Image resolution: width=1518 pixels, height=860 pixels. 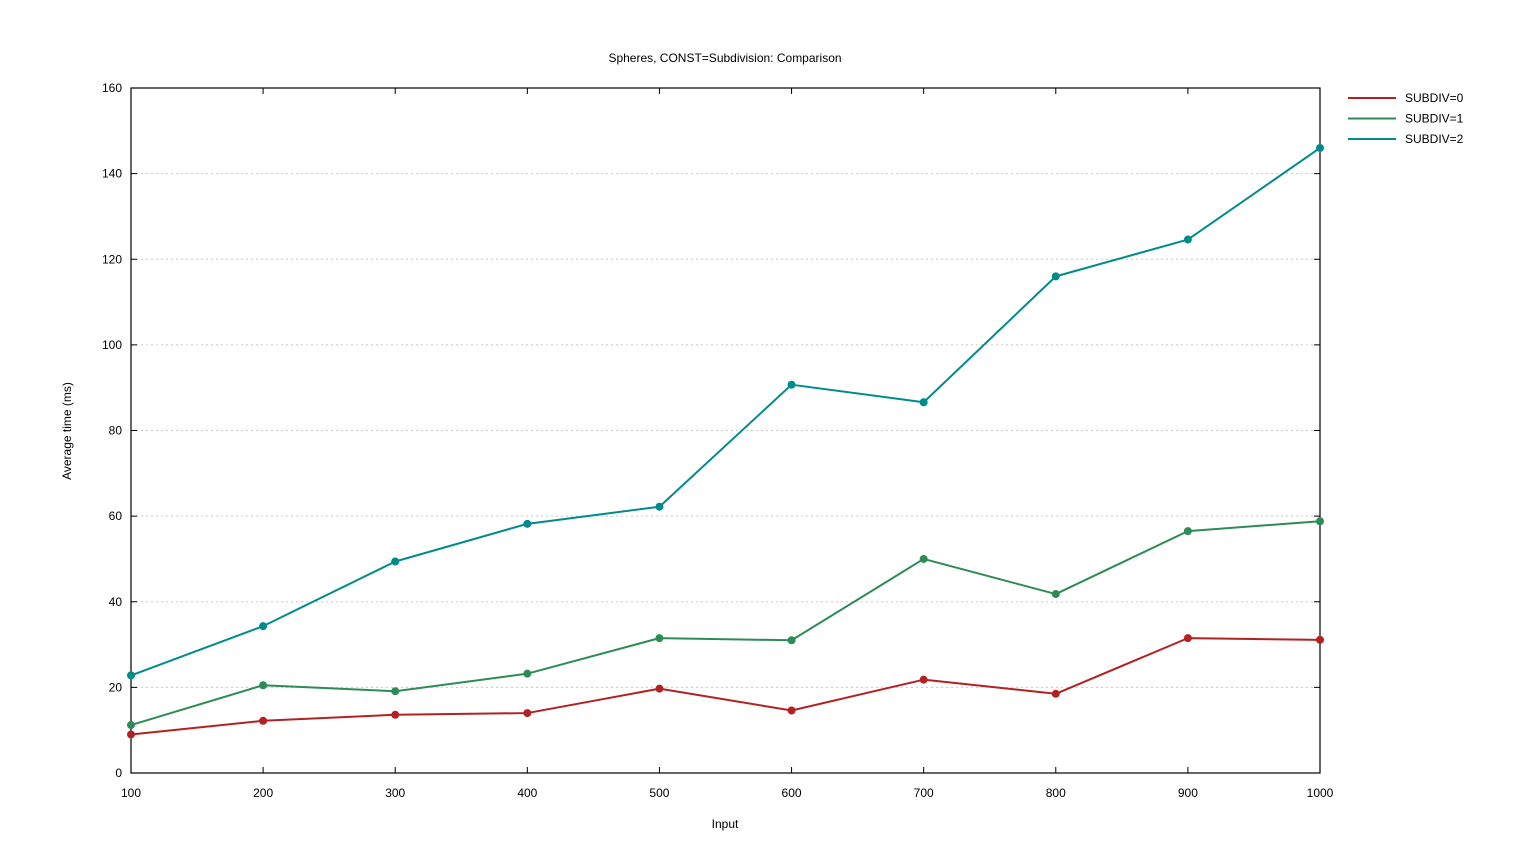 I want to click on x-tick-label: 800, so click(x=1056, y=793).